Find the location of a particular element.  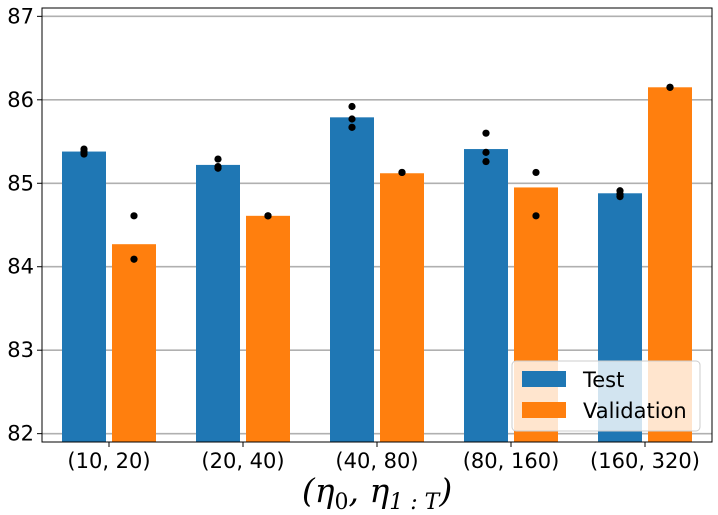

x-axis-title-eta1: η is located at coordinates (379, 490).